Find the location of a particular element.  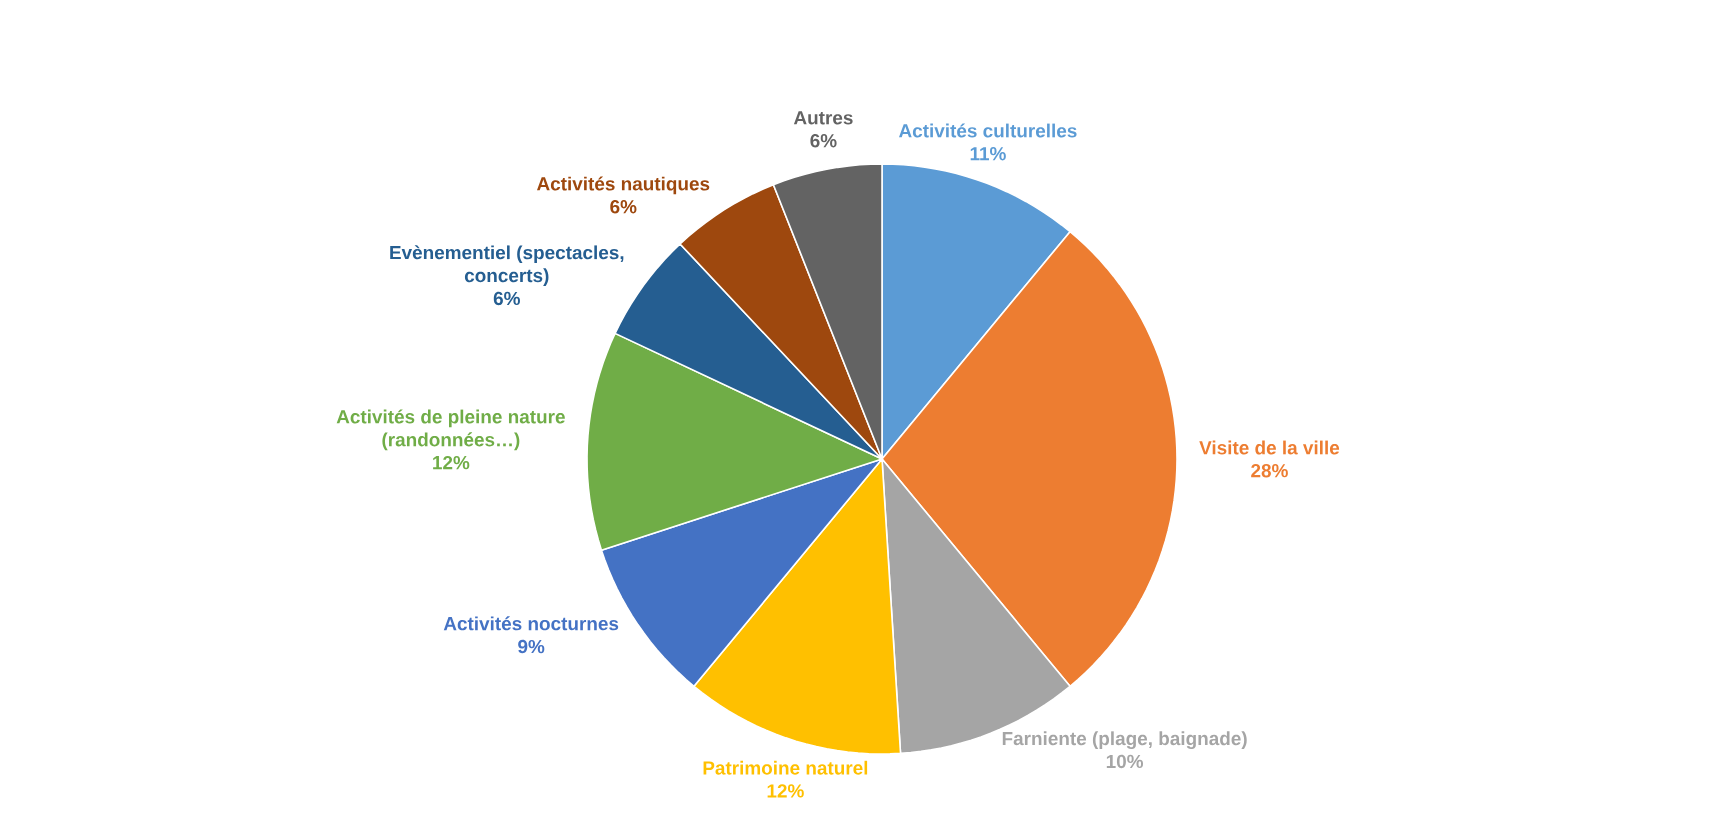

data-label: 10% is located at coordinates (1125, 761).